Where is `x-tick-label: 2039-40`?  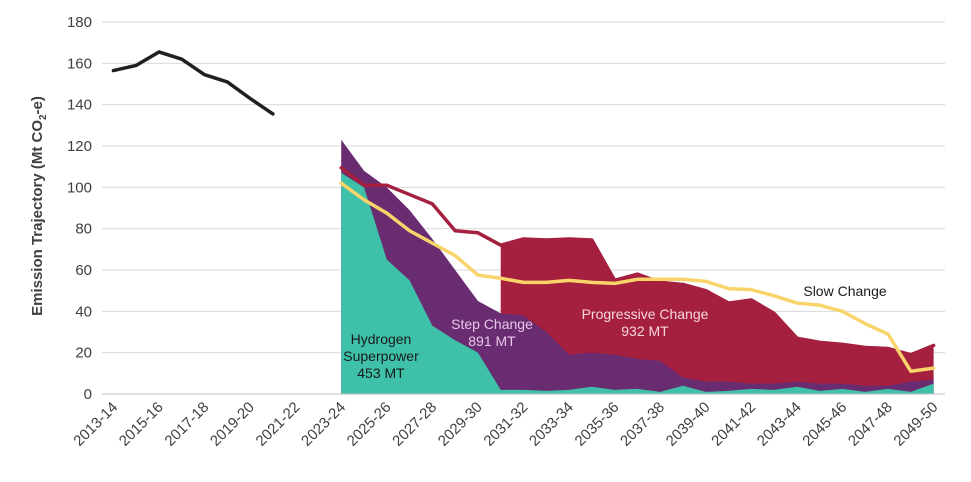 x-tick-label: 2039-40 is located at coordinates (688, 424).